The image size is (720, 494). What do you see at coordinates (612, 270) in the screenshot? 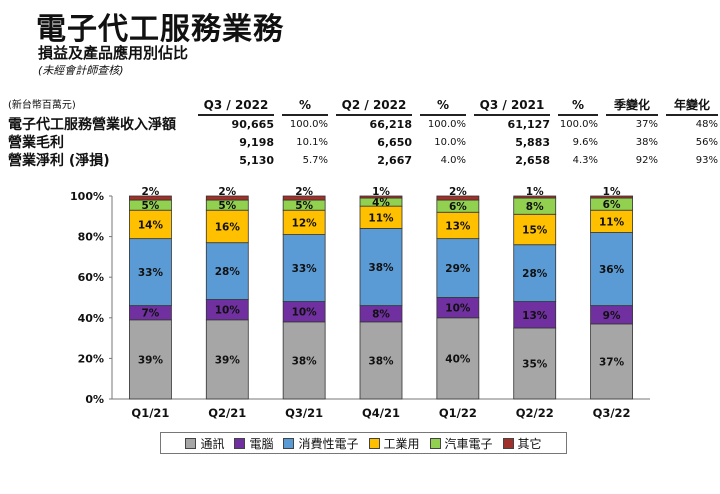
I see `data-label: 36%` at bounding box center [612, 270].